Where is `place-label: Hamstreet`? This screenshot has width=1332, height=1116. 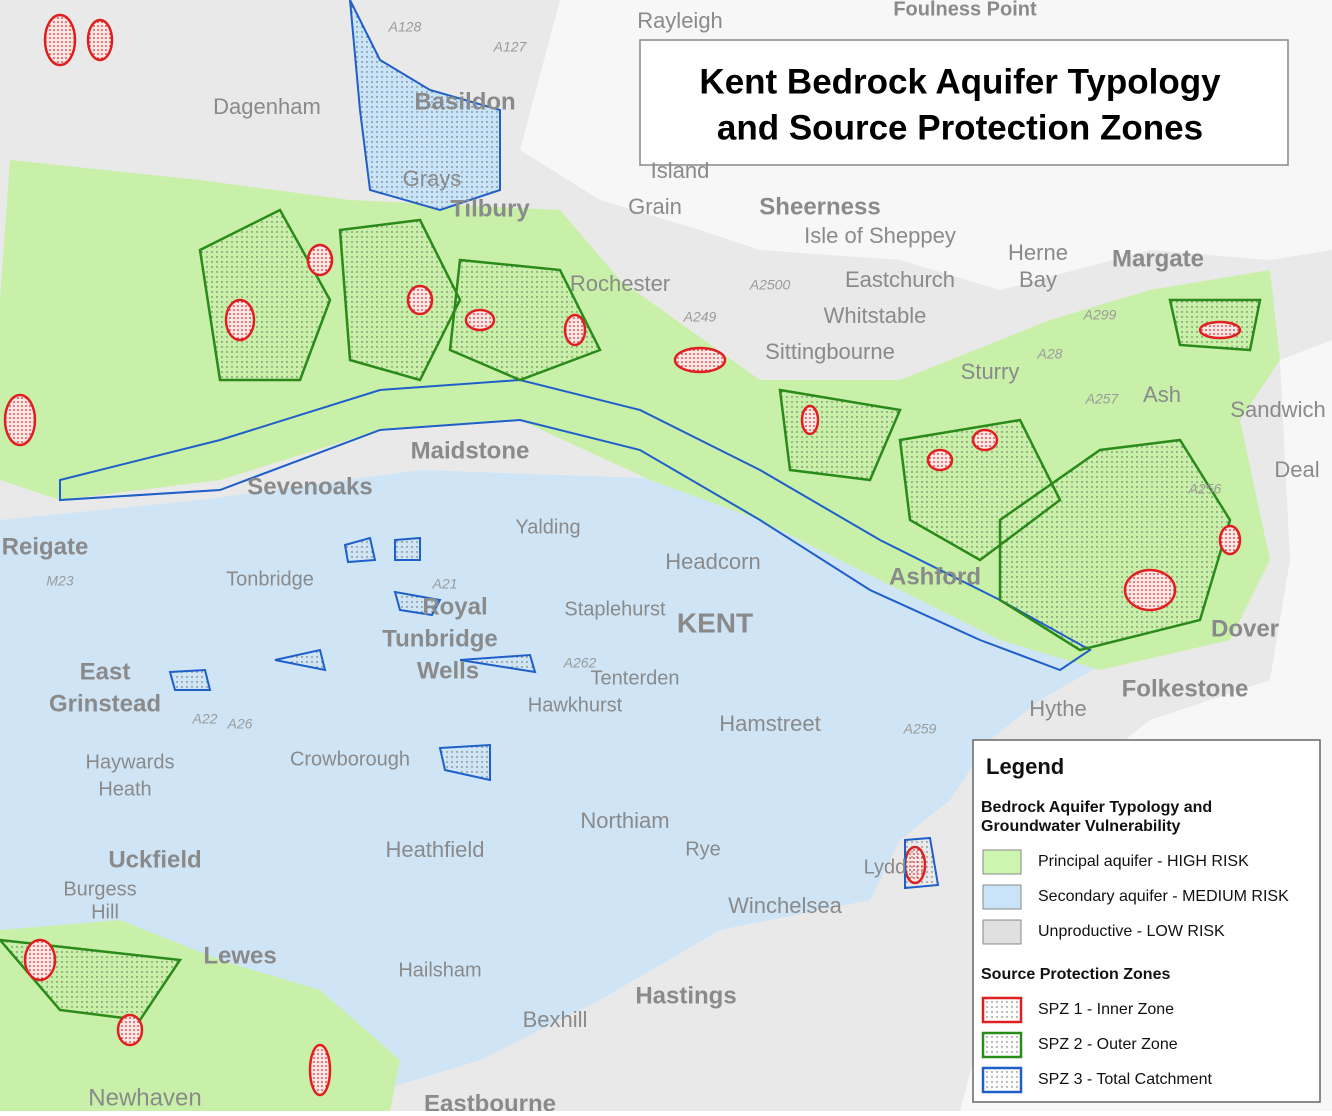 place-label: Hamstreet is located at coordinates (769, 723).